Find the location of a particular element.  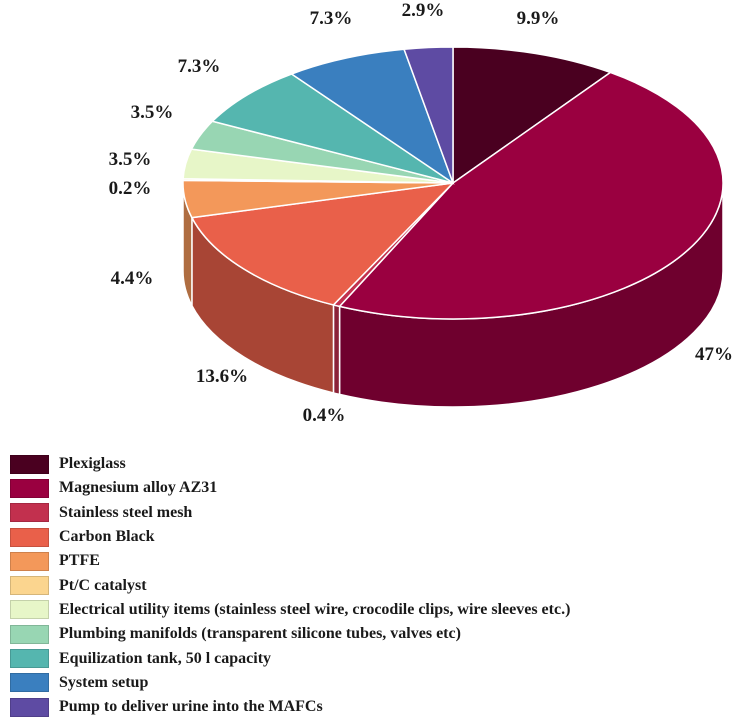

legend-label: Carbon Black is located at coordinates (107, 537).